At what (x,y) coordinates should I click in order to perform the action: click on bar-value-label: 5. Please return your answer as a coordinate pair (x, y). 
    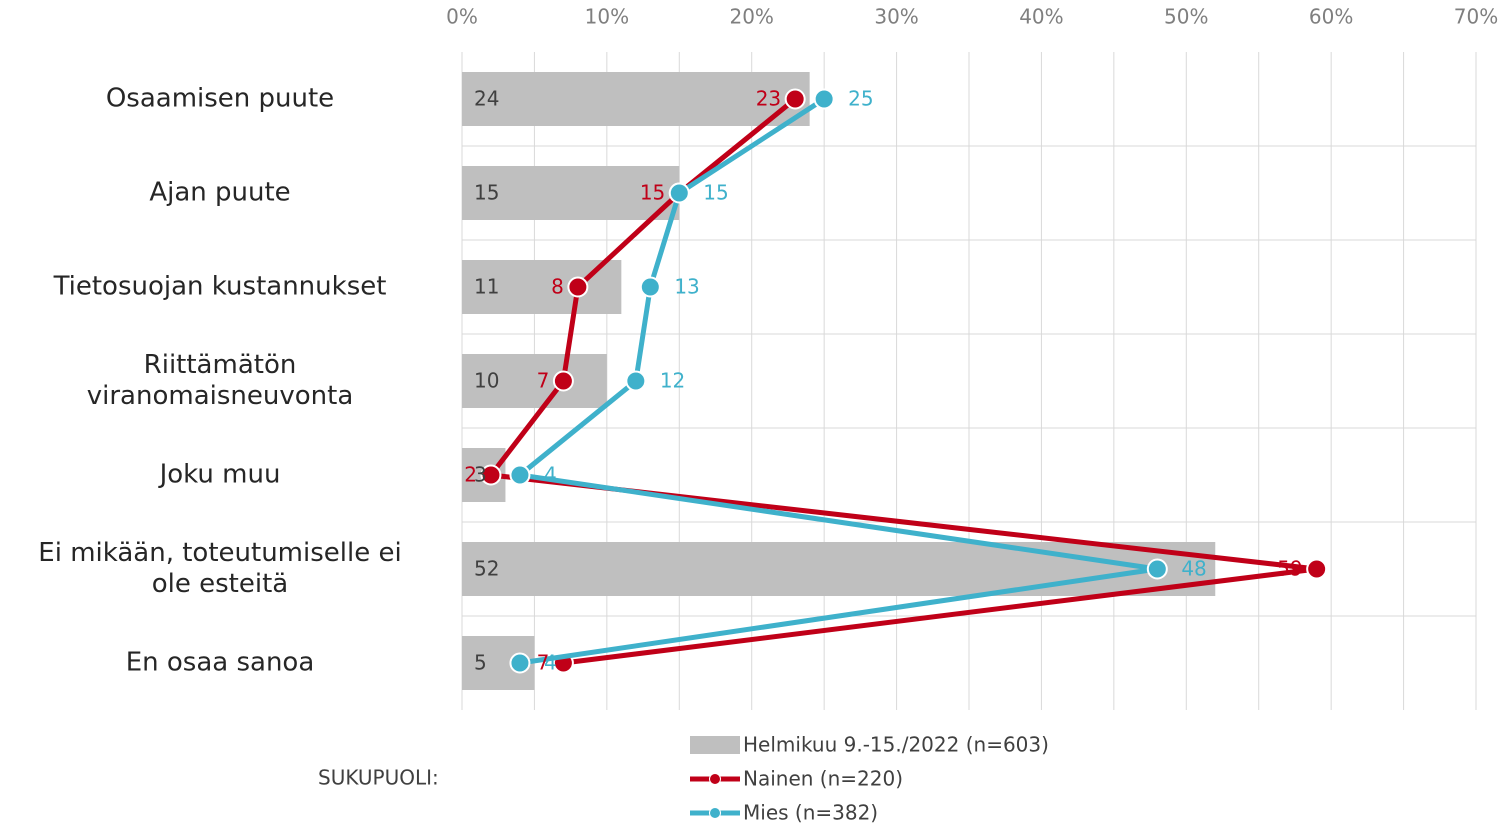
    Looking at the image, I should click on (480, 663).